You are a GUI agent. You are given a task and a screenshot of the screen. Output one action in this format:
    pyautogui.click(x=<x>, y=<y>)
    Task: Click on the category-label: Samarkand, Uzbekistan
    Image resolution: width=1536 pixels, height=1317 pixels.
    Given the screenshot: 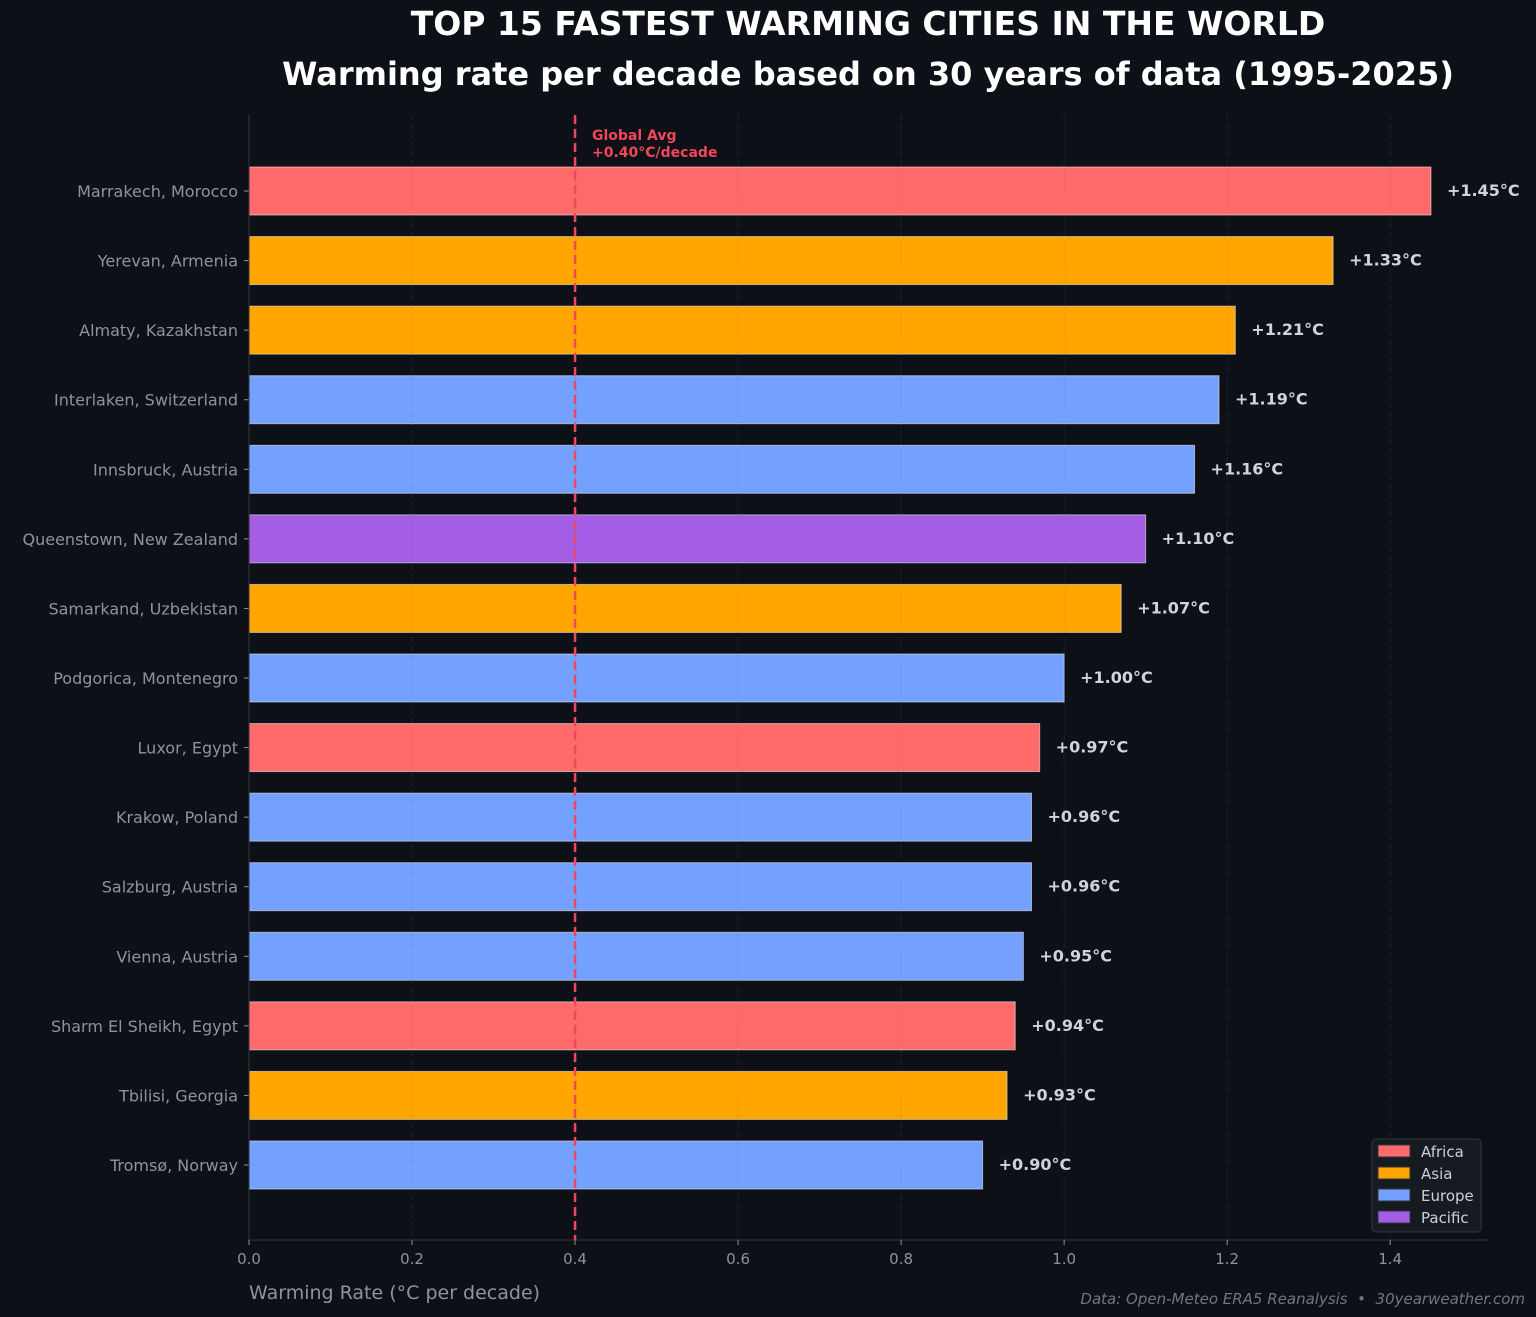 What is the action you would take?
    pyautogui.click(x=143, y=608)
    